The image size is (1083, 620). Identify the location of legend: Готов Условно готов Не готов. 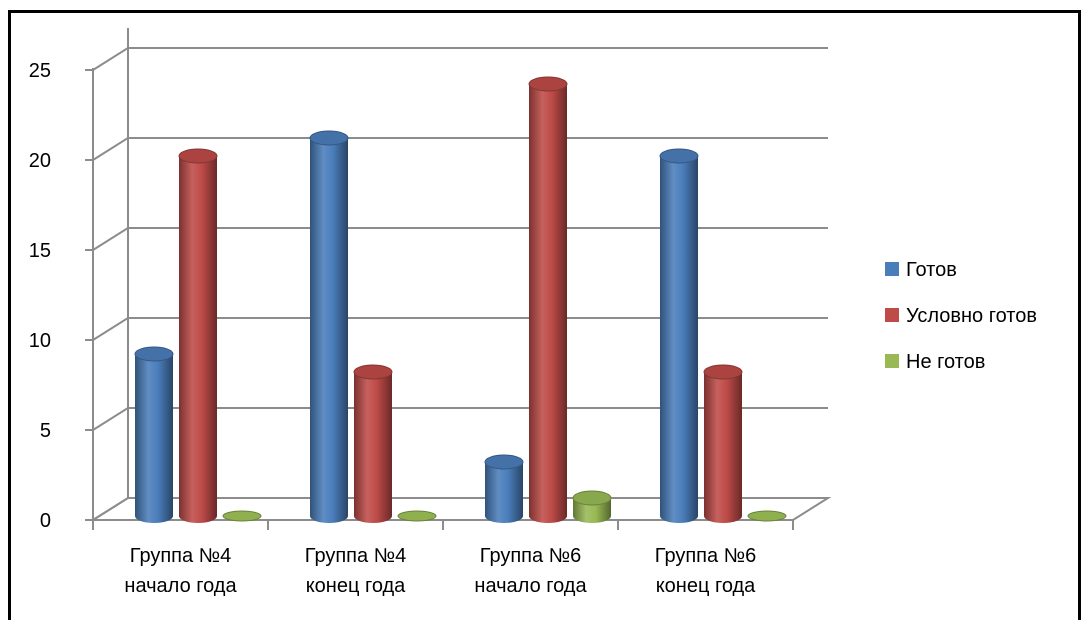
(961, 316).